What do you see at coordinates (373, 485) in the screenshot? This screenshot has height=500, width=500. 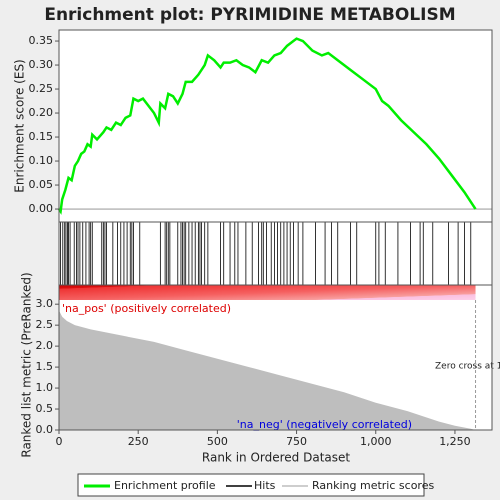 I see `legend-label: Ranking metric scores` at bounding box center [373, 485].